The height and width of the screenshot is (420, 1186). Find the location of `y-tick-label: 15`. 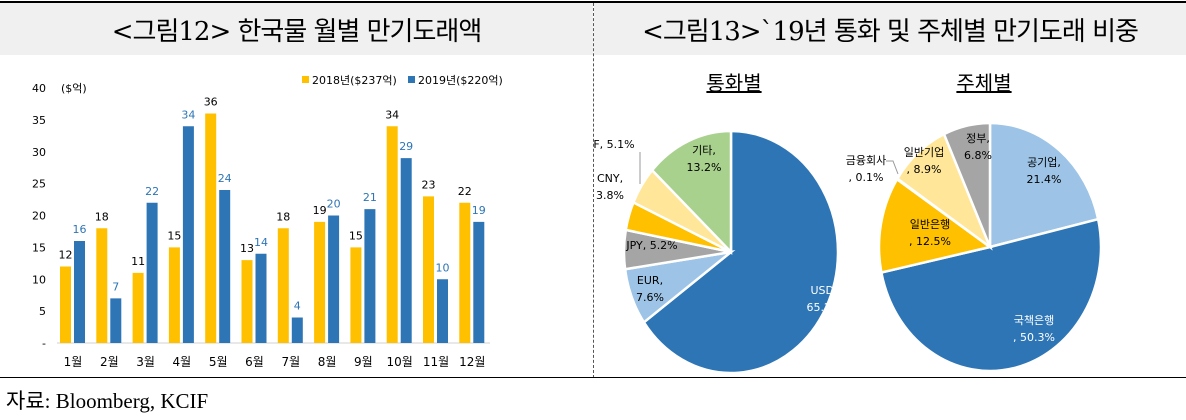

y-tick-label: 15 is located at coordinates (39, 247).